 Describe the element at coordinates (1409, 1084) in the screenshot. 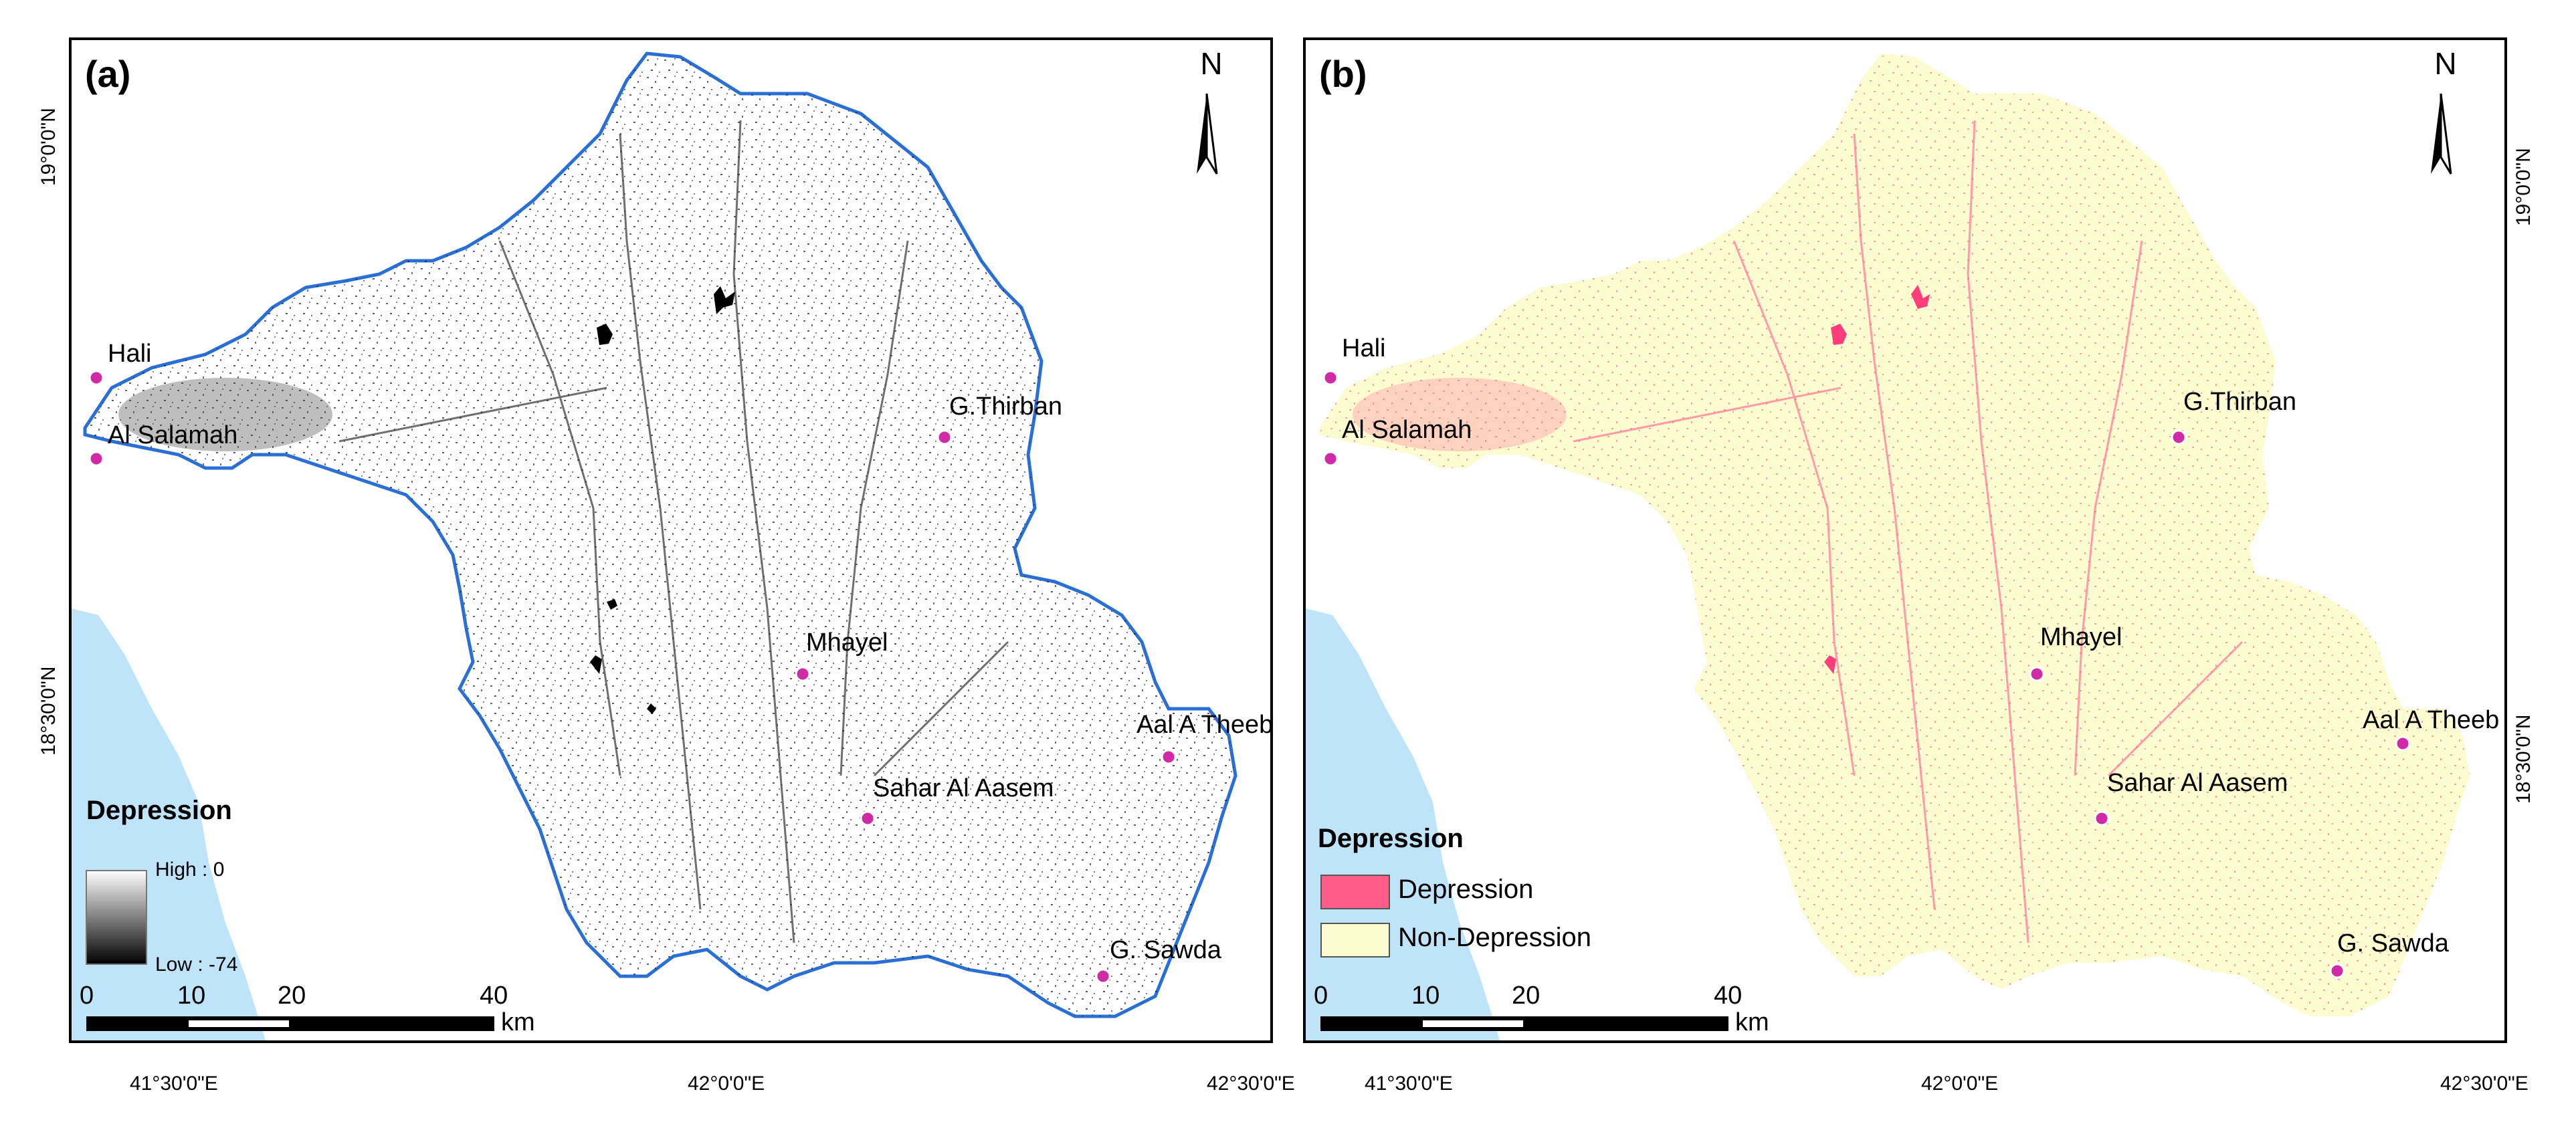

I see `lon-tick-b-1: 41°30'0"E` at that location.